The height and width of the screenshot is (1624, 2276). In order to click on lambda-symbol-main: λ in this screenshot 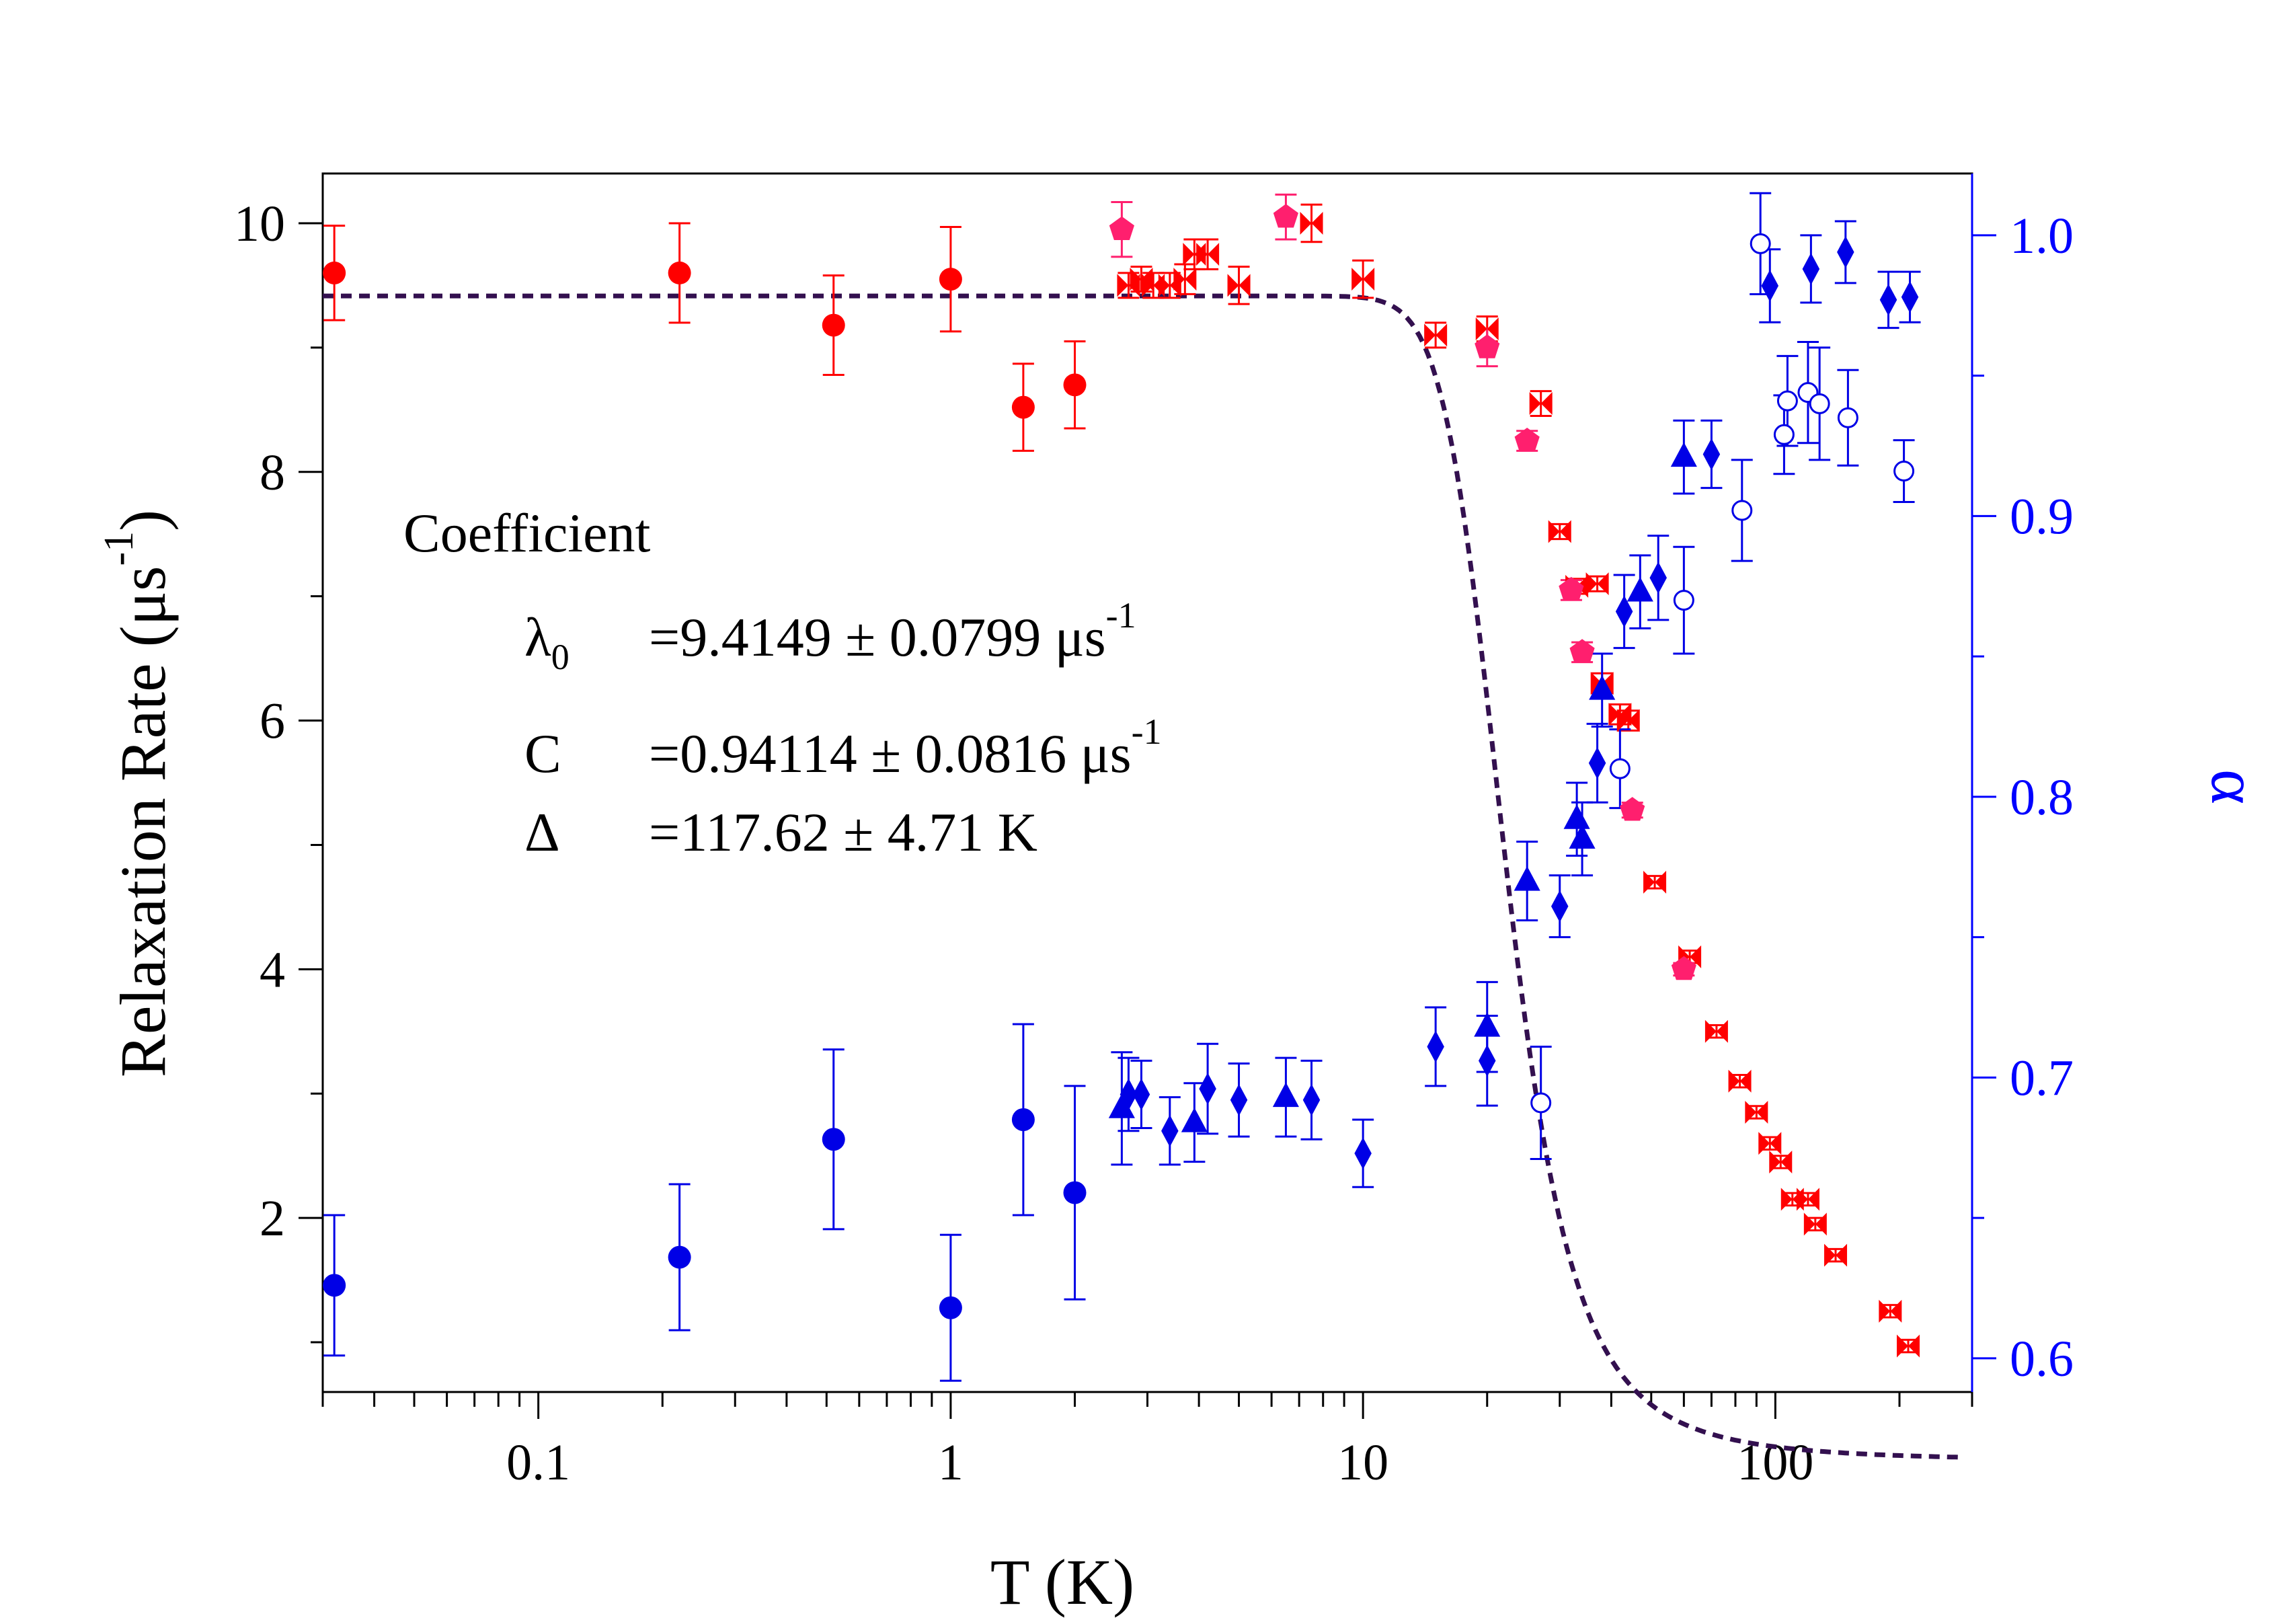, I will do `click(537, 637)`.